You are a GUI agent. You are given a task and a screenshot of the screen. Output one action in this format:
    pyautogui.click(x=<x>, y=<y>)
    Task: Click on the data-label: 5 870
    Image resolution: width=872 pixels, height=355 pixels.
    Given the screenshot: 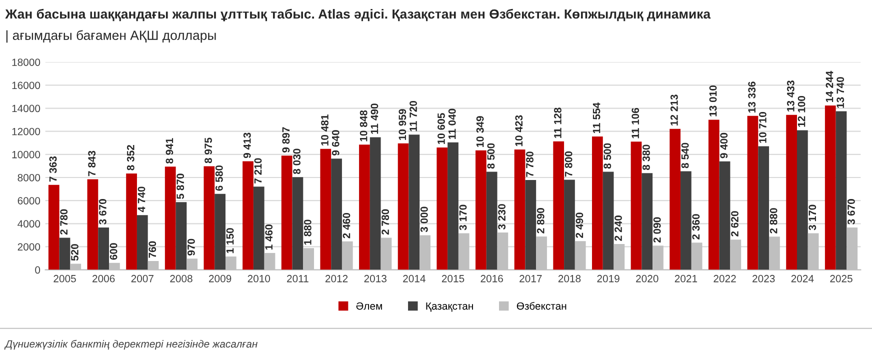 What is the action you would take?
    pyautogui.click(x=180, y=186)
    